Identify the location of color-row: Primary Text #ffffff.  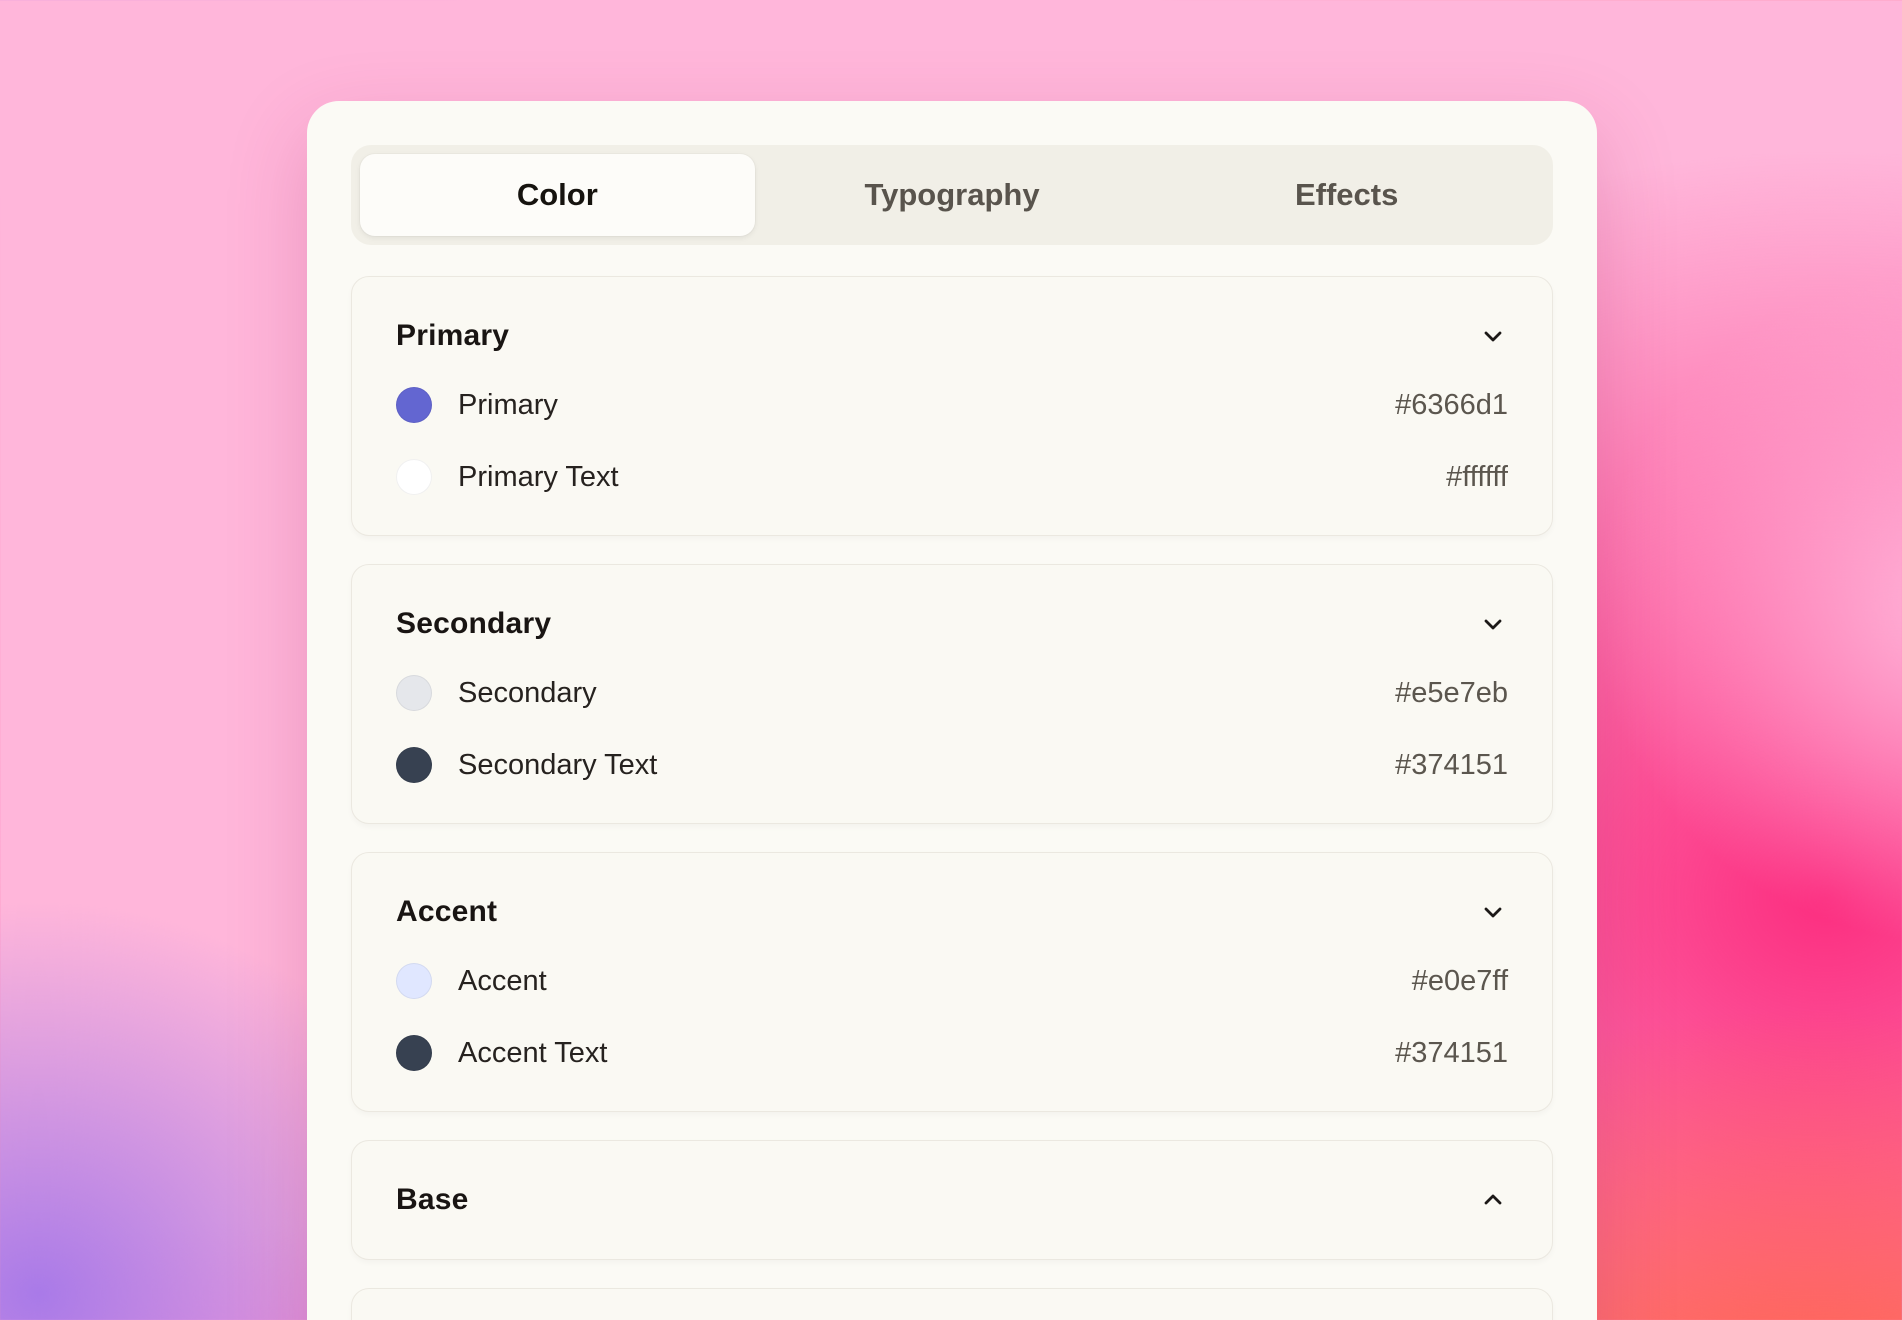
(952, 477).